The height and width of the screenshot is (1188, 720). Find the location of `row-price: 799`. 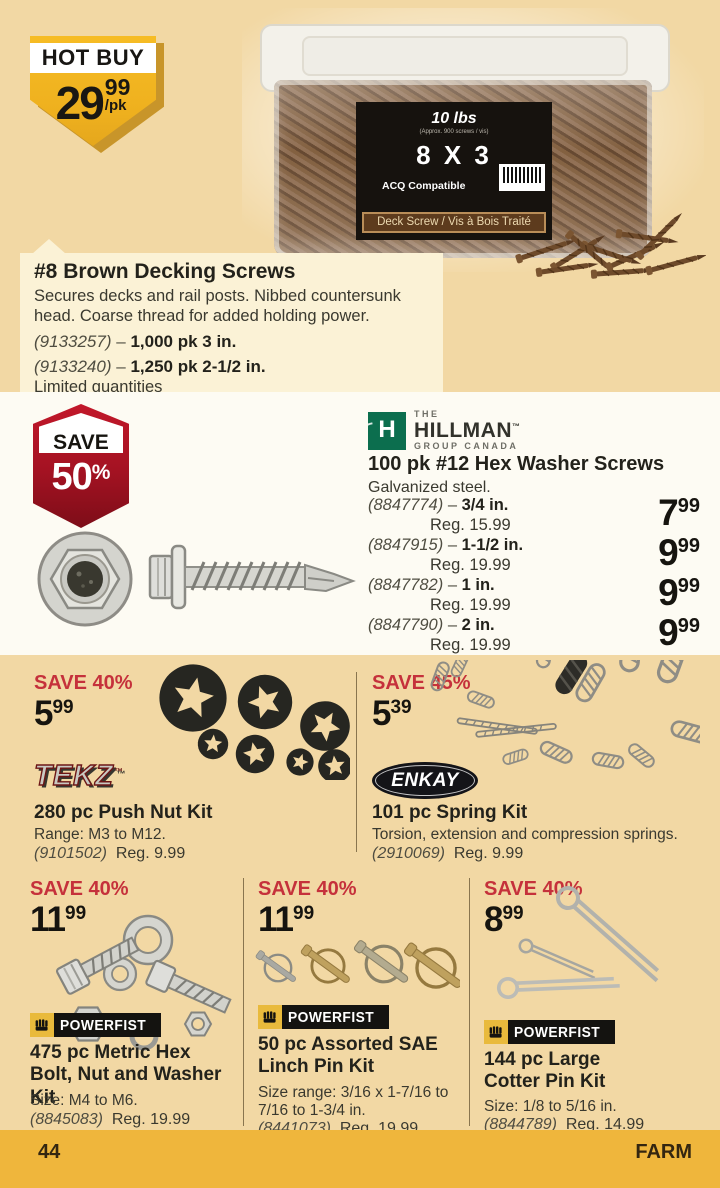

row-price: 799 is located at coordinates (679, 513).